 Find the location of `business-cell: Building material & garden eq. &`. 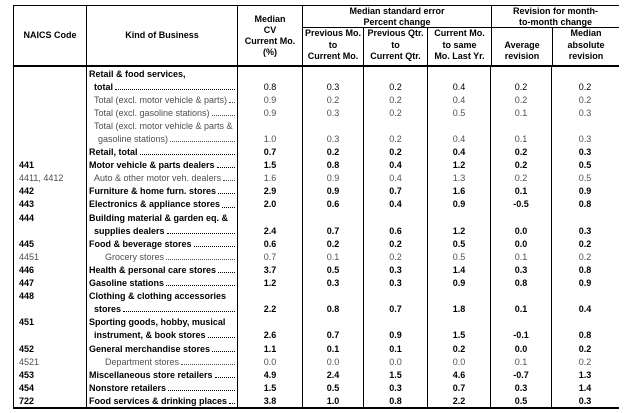

business-cell: Building material & garden eq. & is located at coordinates (162, 218).